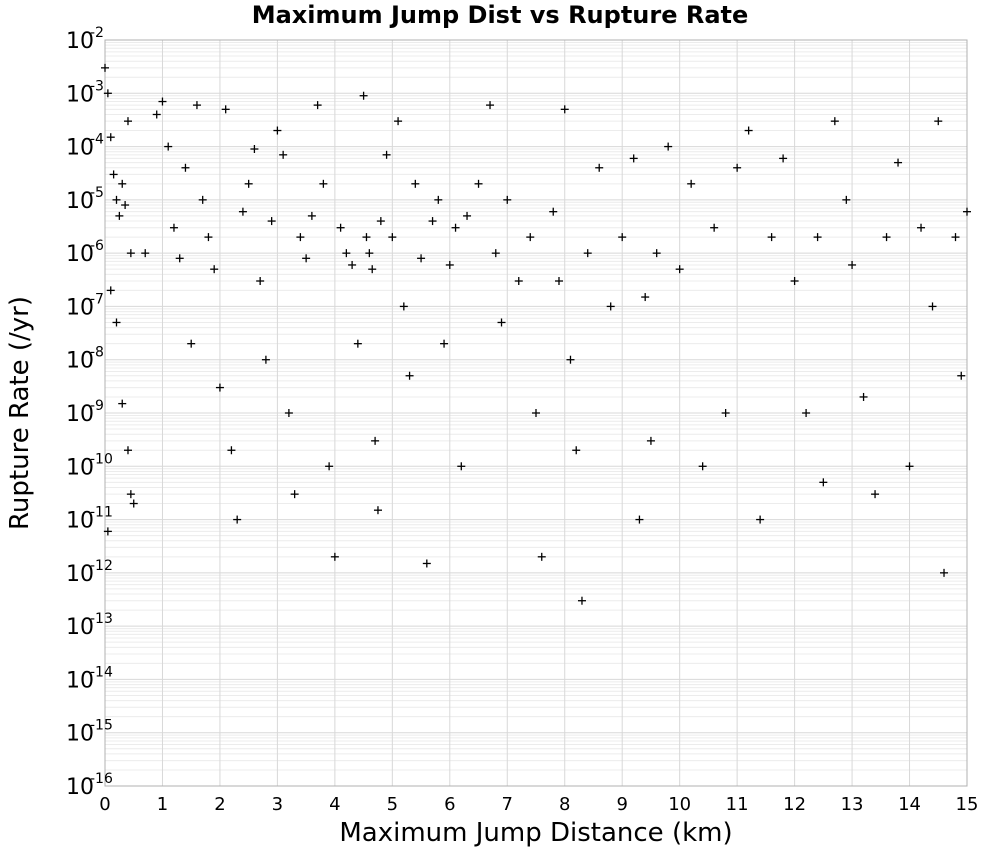 This screenshot has height=850, width=1000. Describe the element at coordinates (101, 513) in the screenshot. I see `y-tick-exponent: -11` at that location.